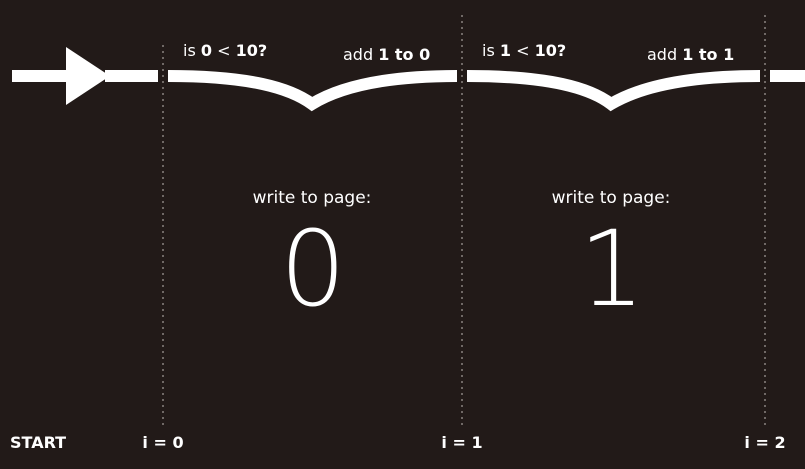 This screenshot has width=805, height=469. Describe the element at coordinates (690, 54) in the screenshot. I see `loop-2-increment-label: add 1 to 1` at that location.